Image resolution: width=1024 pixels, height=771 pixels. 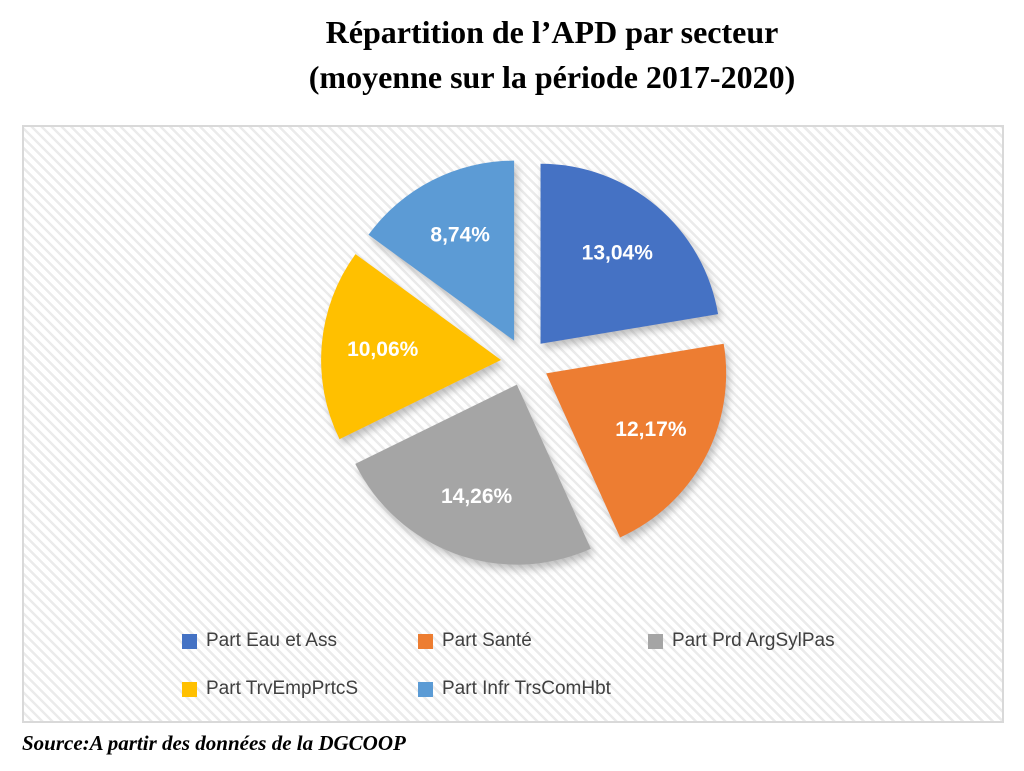 I want to click on legend-item: Part Infr TrsComHbt, so click(x=514, y=689).